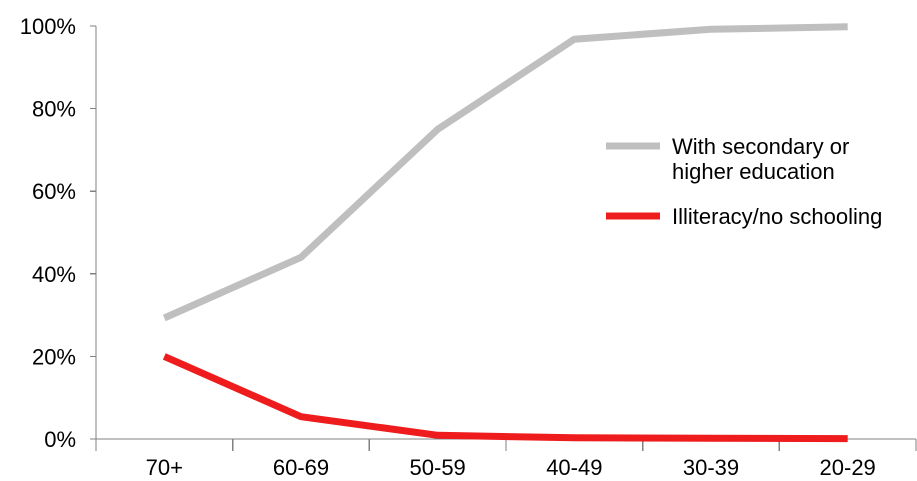 The height and width of the screenshot is (481, 917). What do you see at coordinates (777, 216) in the screenshot?
I see `legend-label: Illiteracy/no schooling` at bounding box center [777, 216].